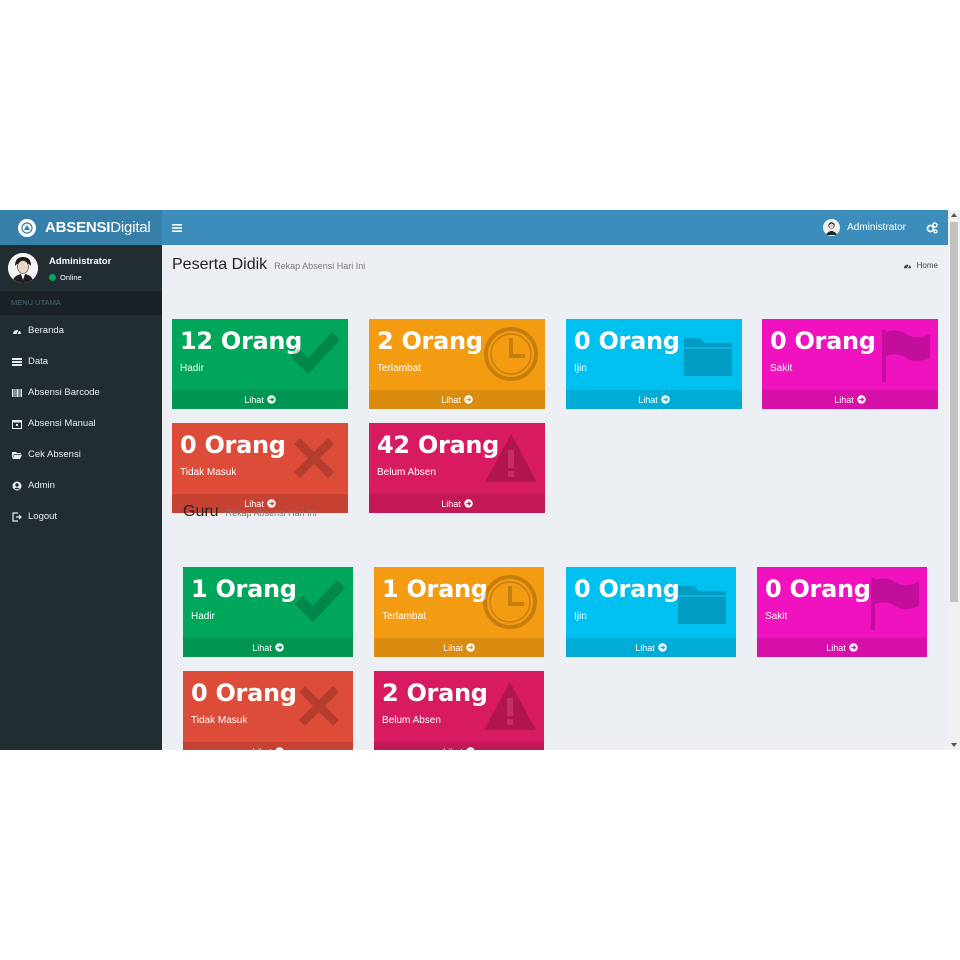 This screenshot has height=960, width=960. What do you see at coordinates (933, 228) in the screenshot?
I see `gears-icon` at bounding box center [933, 228].